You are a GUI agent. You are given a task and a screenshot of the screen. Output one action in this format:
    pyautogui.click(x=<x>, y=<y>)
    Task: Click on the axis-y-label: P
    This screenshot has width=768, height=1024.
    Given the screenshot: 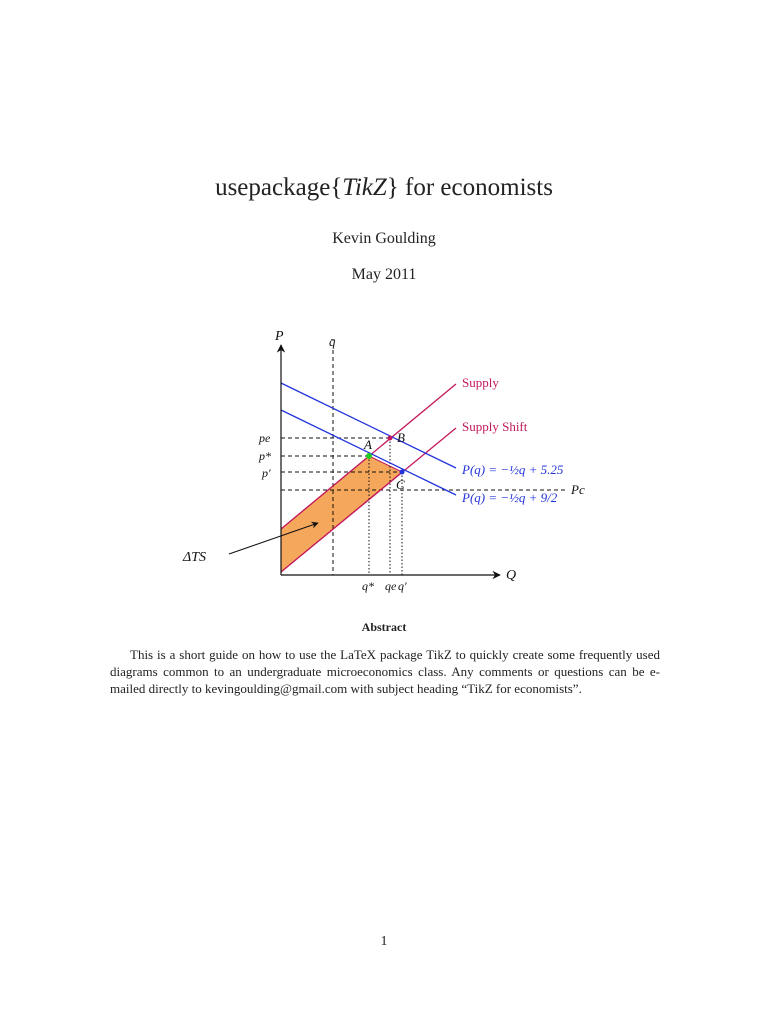 What is the action you would take?
    pyautogui.click(x=279, y=336)
    